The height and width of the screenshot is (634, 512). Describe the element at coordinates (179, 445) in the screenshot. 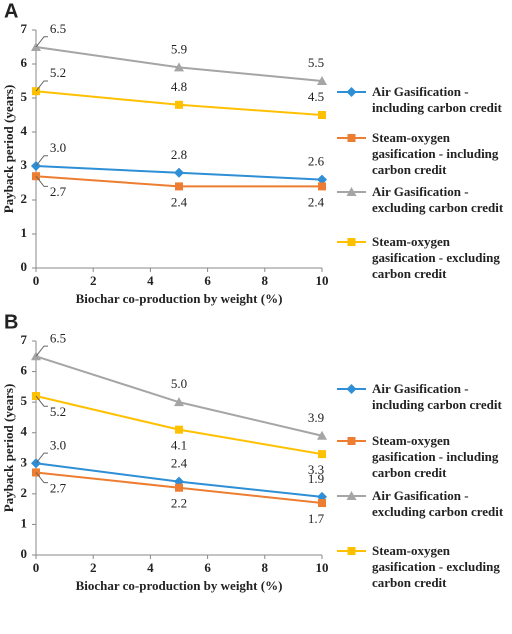

I see `data-label: 4.1` at that location.